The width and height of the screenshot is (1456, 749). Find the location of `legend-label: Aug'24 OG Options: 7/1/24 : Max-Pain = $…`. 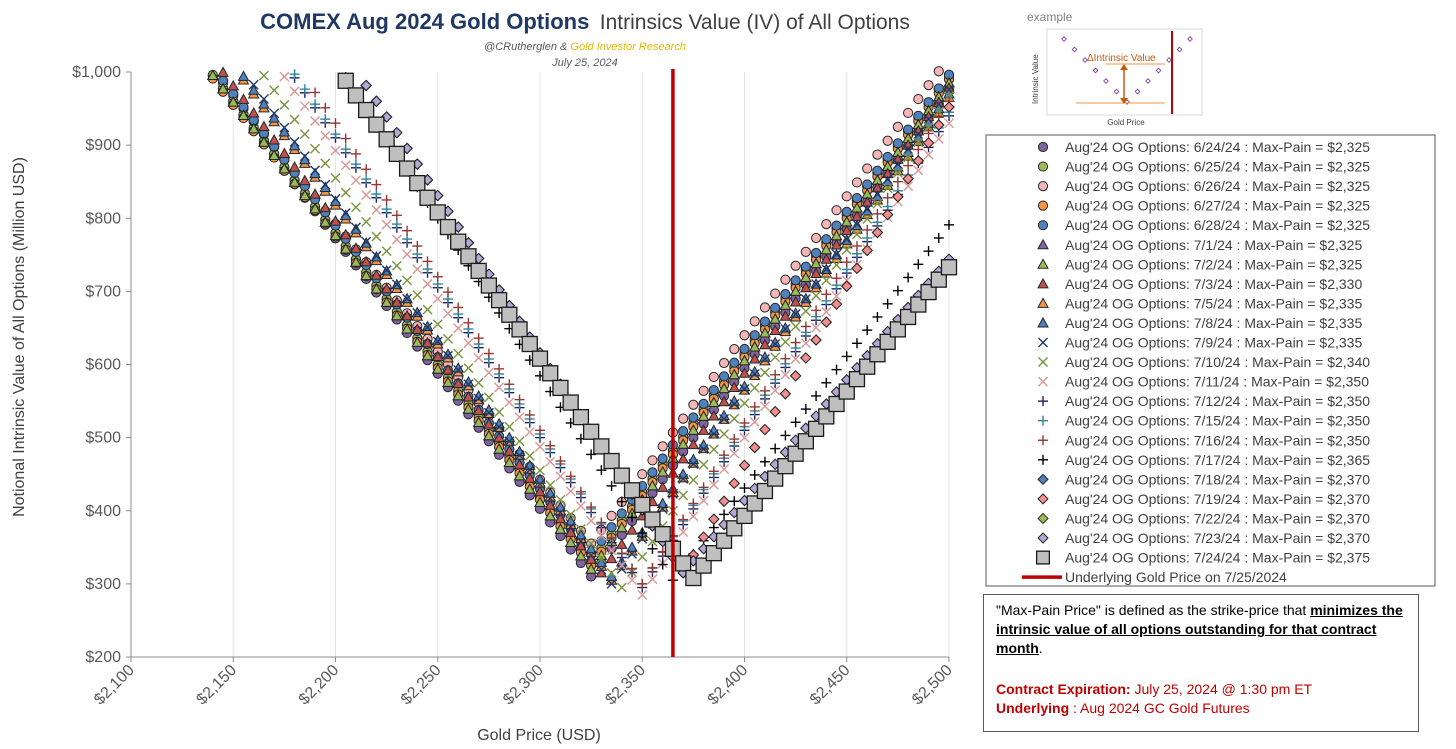

legend-label: Aug'24 OG Options: 7/1/24 : Max-Pain = $… is located at coordinates (1213, 245).